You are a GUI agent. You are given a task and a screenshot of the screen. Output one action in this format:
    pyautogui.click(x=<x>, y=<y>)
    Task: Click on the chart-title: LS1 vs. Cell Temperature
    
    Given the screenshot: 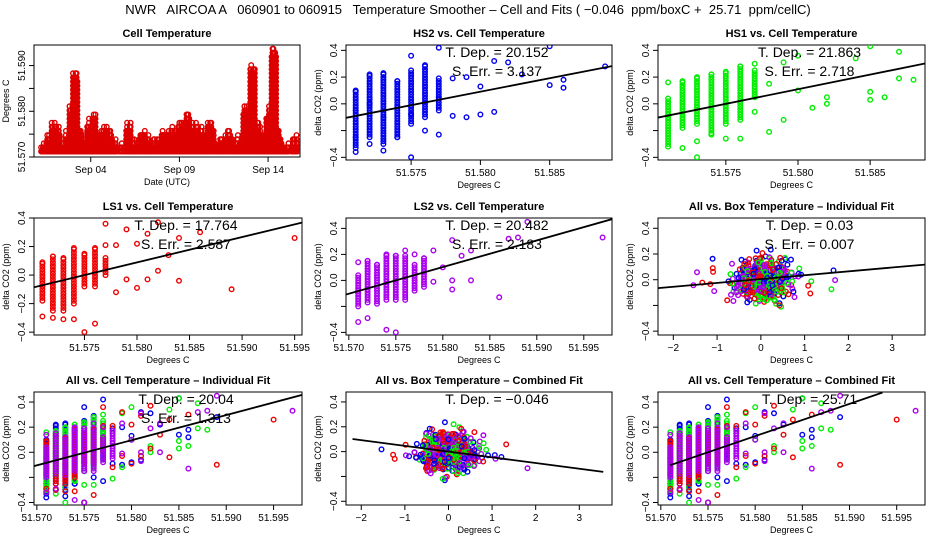 What is the action you would take?
    pyautogui.click(x=168, y=207)
    